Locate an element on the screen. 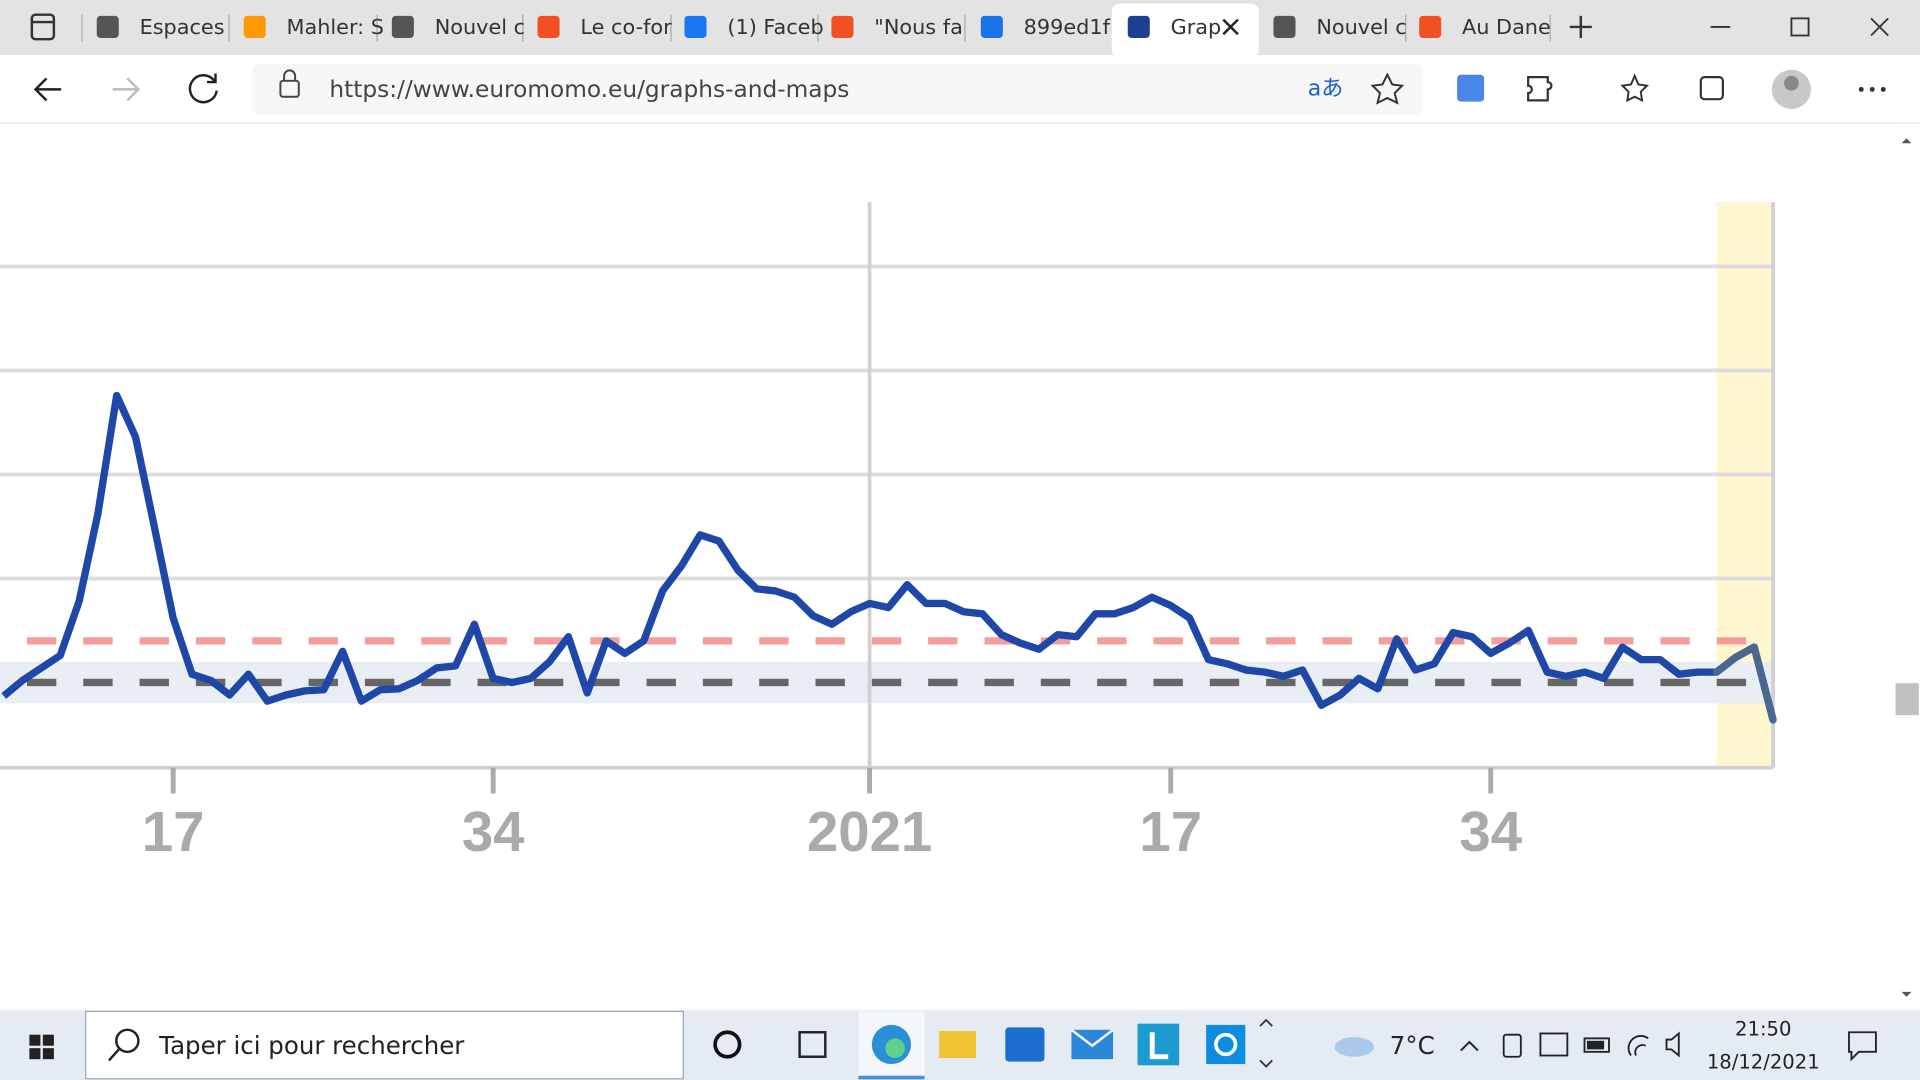 This screenshot has width=1920, height=1080. scroll-apps is located at coordinates (1266, 1043).